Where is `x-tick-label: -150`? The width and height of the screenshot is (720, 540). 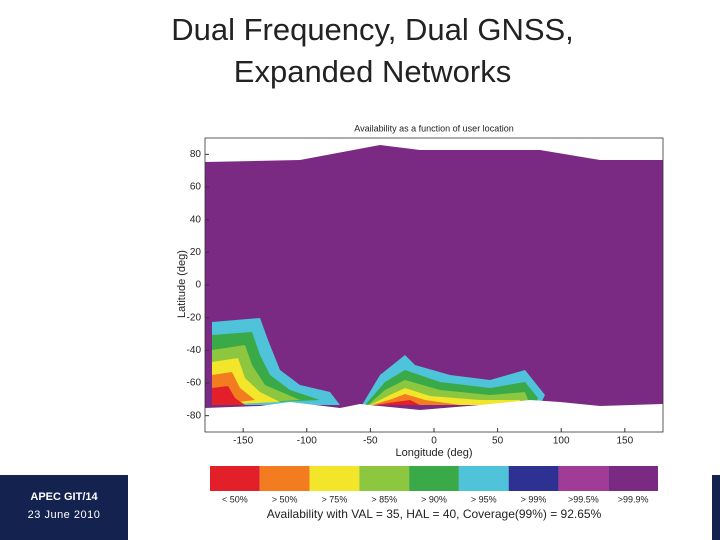
x-tick-label: -150 is located at coordinates (243, 441).